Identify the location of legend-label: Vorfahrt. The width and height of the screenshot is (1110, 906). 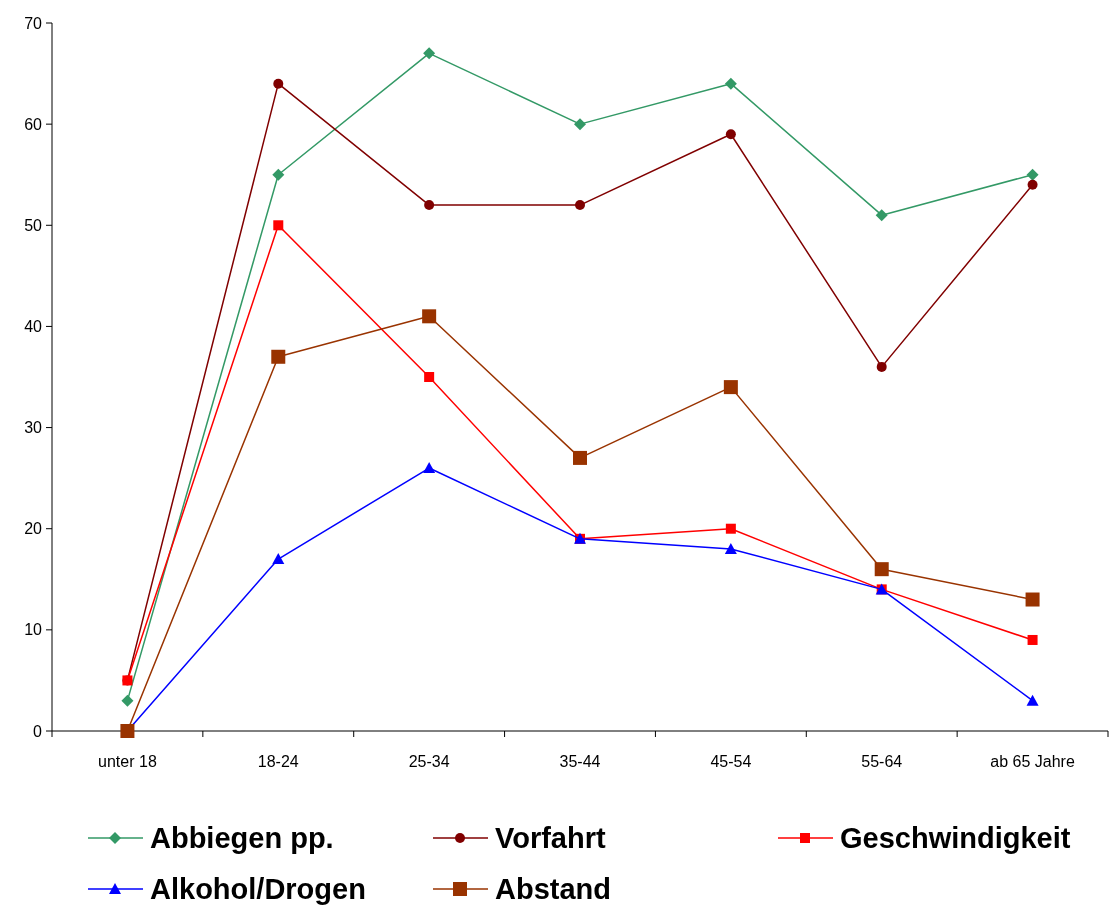
(550, 838).